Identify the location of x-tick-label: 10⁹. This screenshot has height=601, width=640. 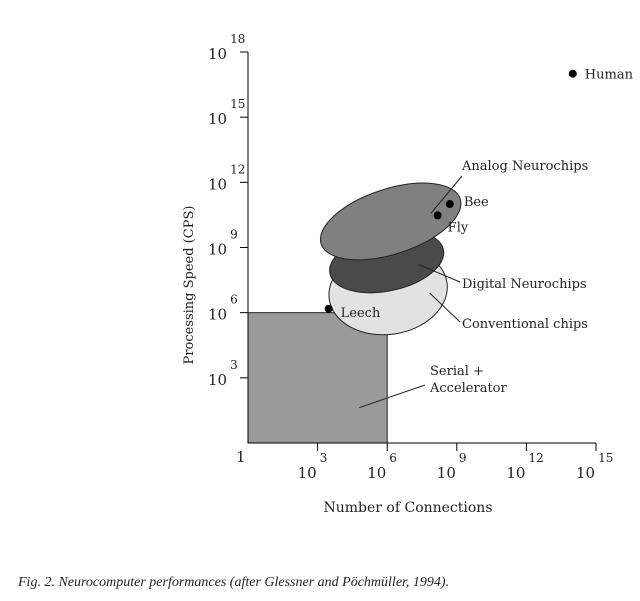
(452, 466).